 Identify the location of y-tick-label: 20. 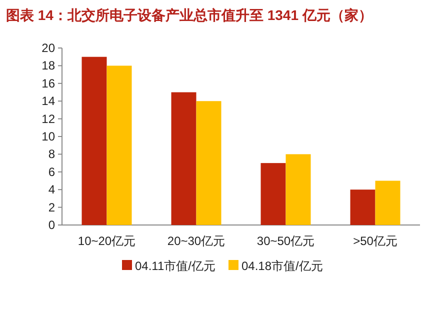
(49, 48).